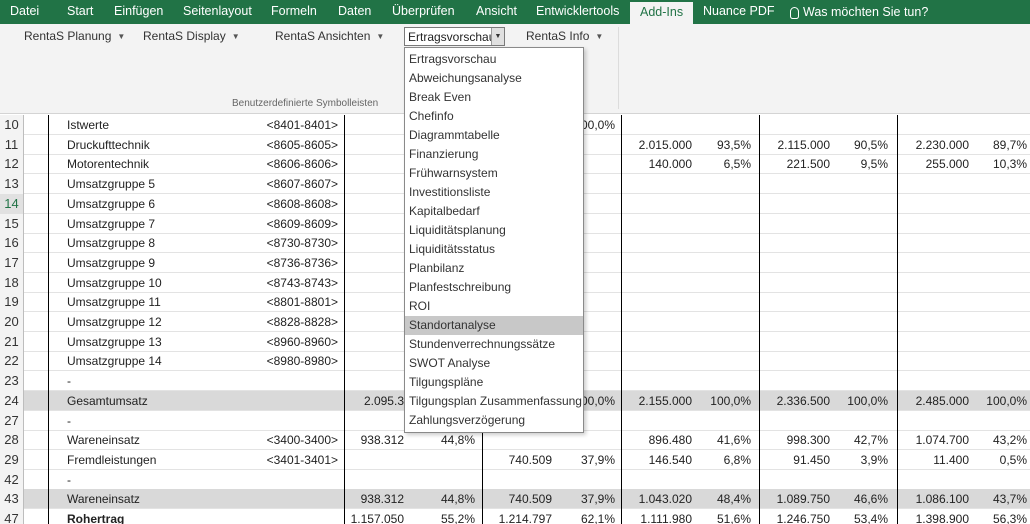 The width and height of the screenshot is (1030, 524). What do you see at coordinates (874, 164) in the screenshot?
I see `cell-p4: 9,5%` at bounding box center [874, 164].